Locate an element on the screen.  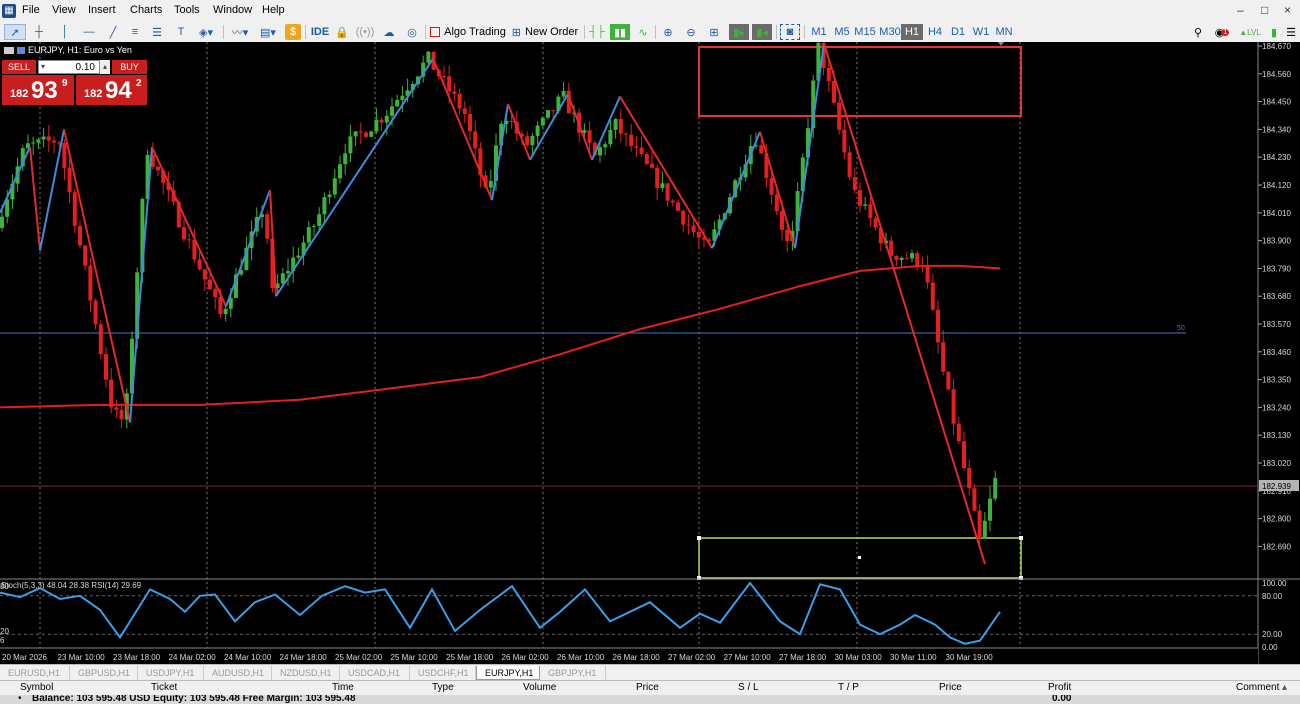
col-current-price: Price is located at coordinates (950, 687).